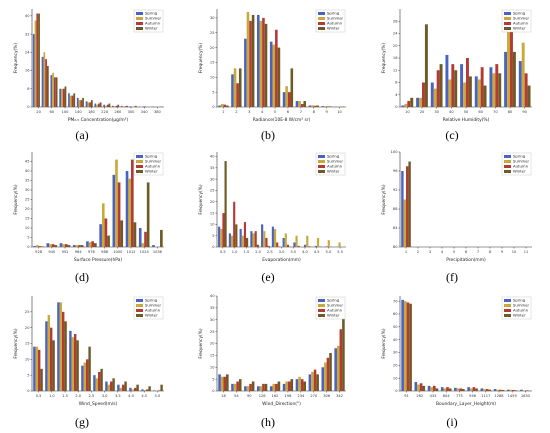  What do you see at coordinates (98, 120) in the screenshot?
I see `x-axis-label: PM₂.₅ Concentration(μg/m³)` at bounding box center [98, 120].